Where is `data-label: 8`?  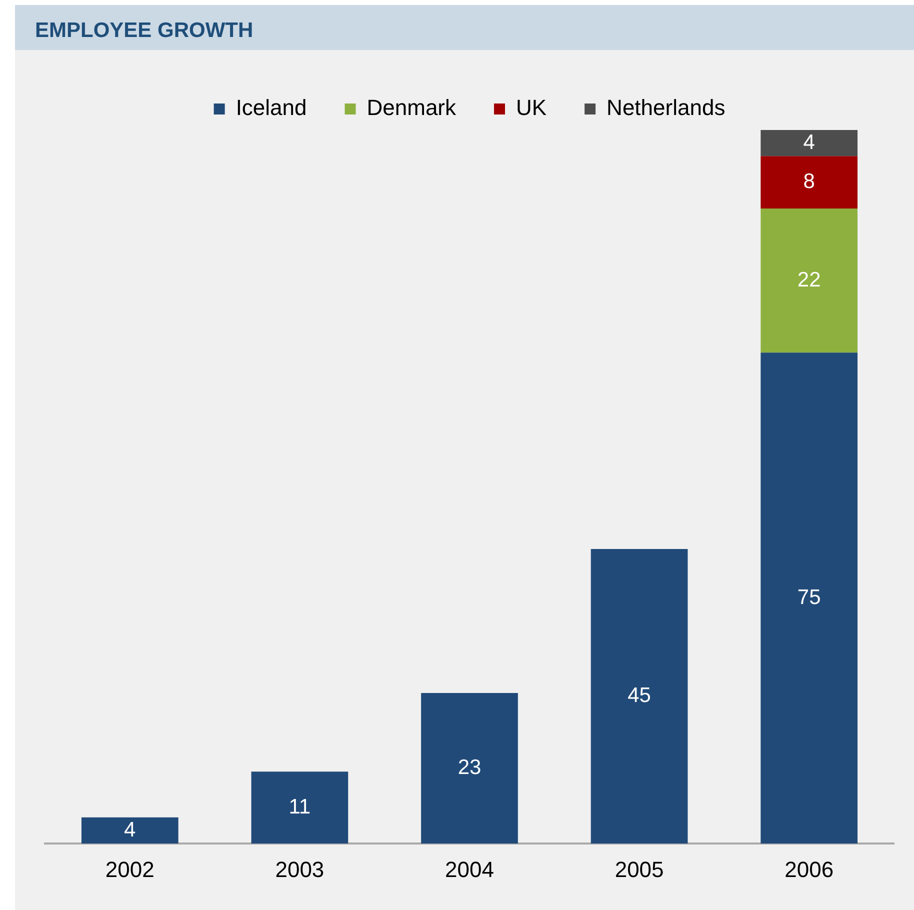
data-label: 8 is located at coordinates (809, 182).